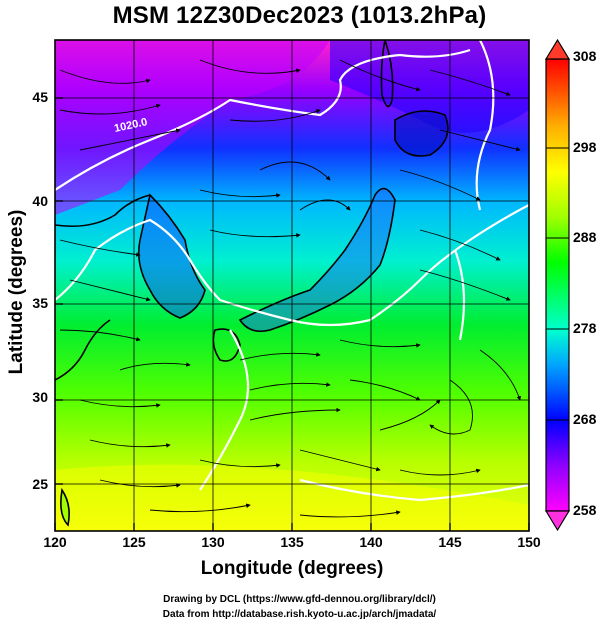 This screenshot has height=625, width=599. Describe the element at coordinates (585, 419) in the screenshot. I see `colorbar-tick-label: 268` at that location.